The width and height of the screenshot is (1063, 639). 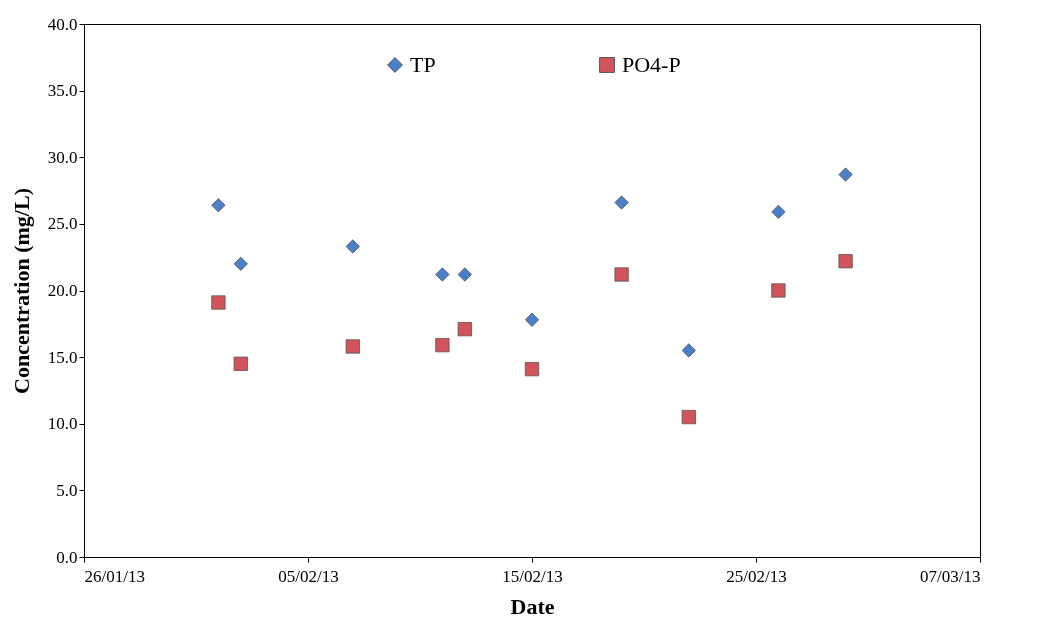 I want to click on y-axis-title: Concentration (mg/L), so click(x=21, y=291).